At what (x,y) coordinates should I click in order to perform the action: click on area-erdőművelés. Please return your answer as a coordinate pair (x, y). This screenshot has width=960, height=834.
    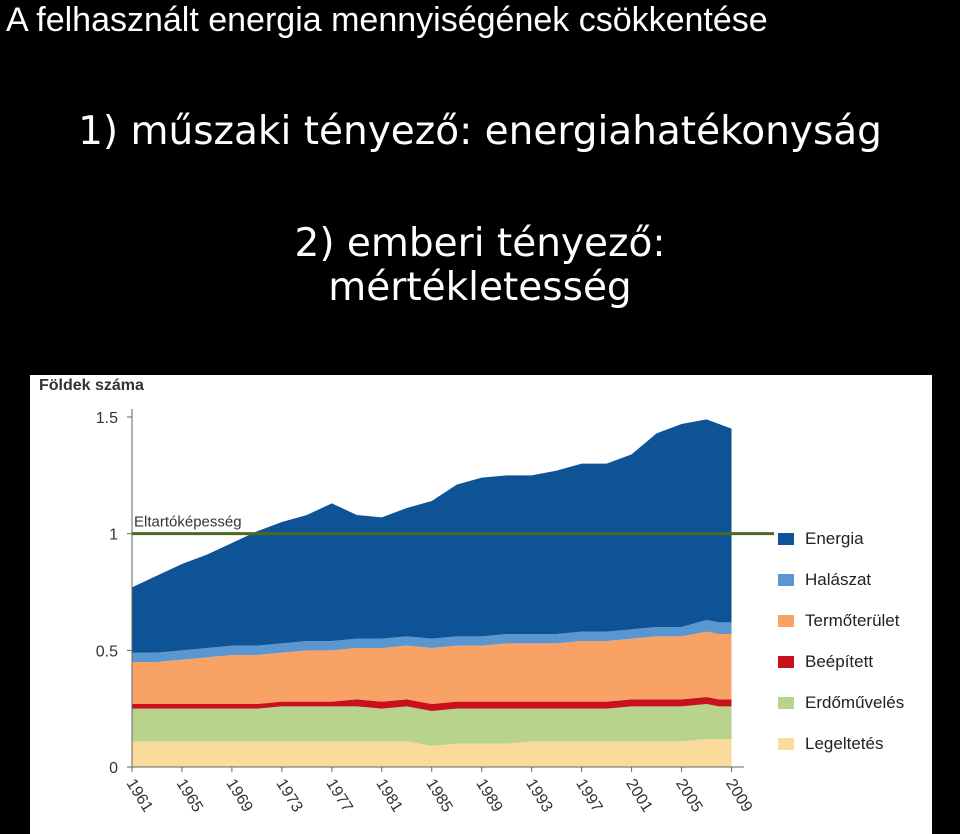
    Looking at the image, I should click on (432, 725).